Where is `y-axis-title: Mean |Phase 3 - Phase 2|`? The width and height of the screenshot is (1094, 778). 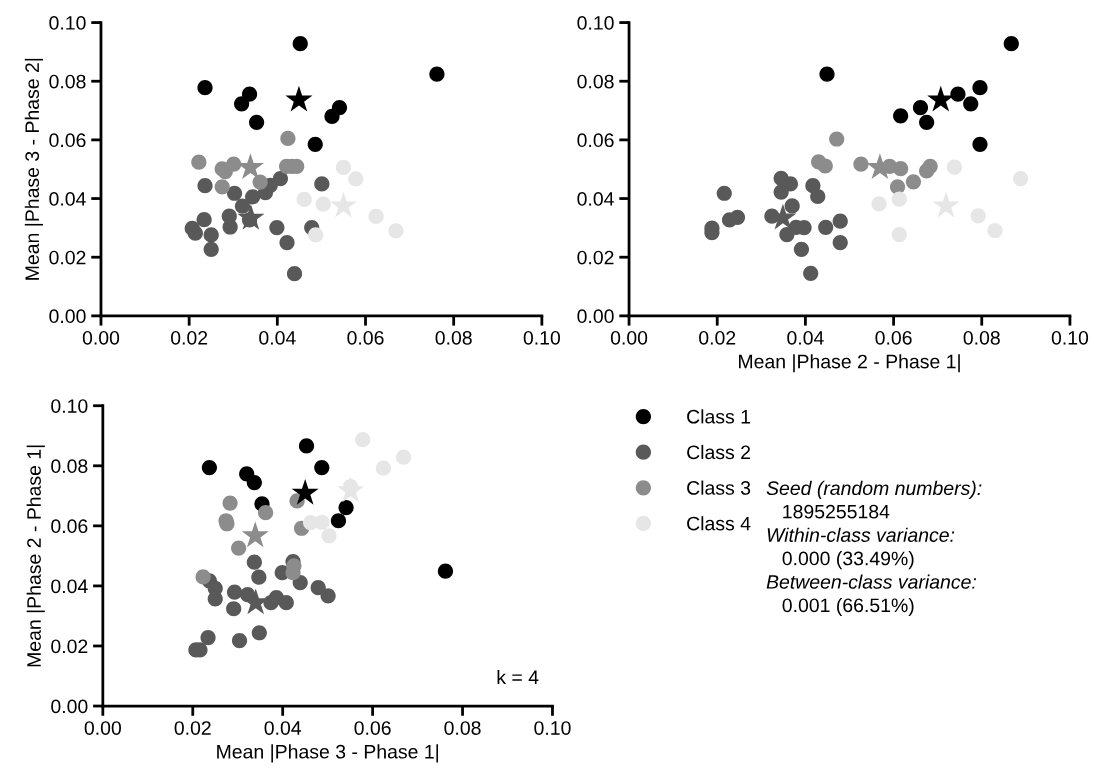 y-axis-title: Mean |Phase 3 - Phase 2| is located at coordinates (33, 169).